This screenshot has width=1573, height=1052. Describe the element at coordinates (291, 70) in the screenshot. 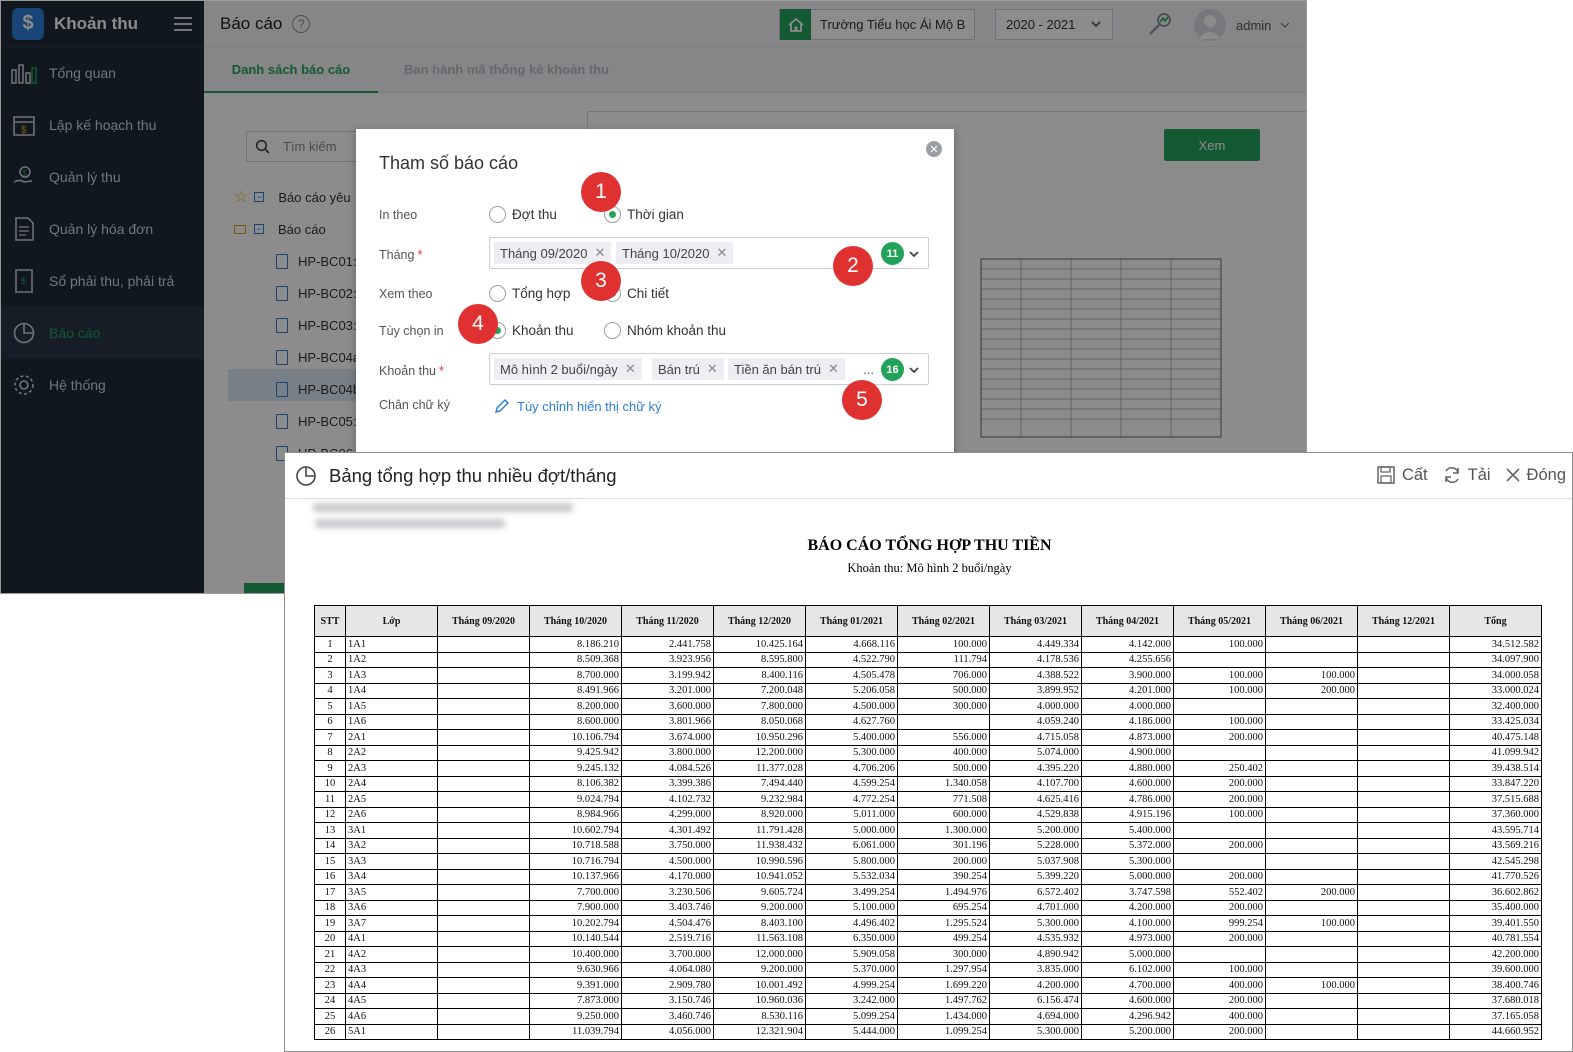

I see `tab-report-list: Danh sách báo cáo` at that location.